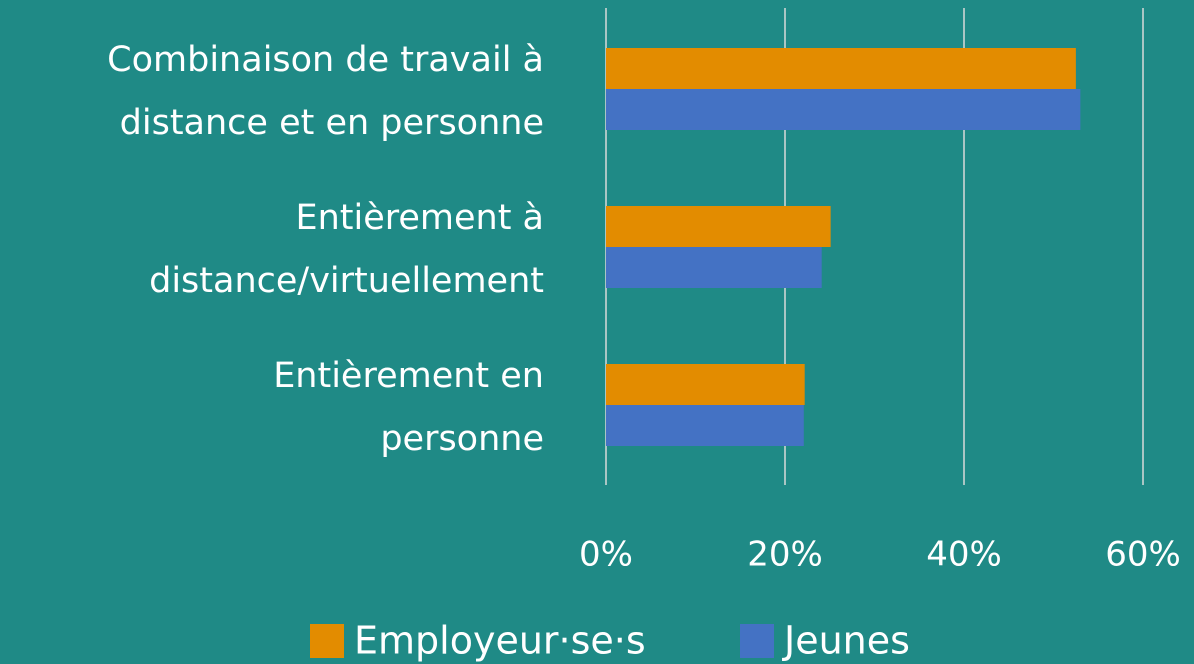  Describe the element at coordinates (606, 555) in the screenshot. I see `x-tick-label: 0%` at that location.